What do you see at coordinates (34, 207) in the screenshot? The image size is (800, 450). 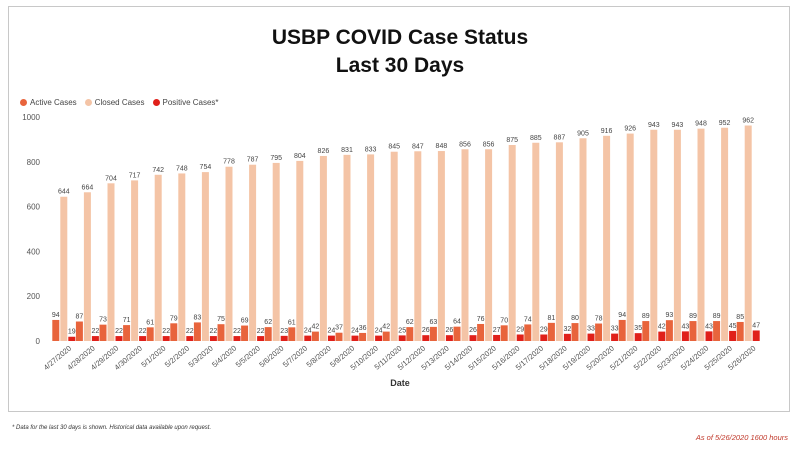 I see `y-tick-label: 600` at bounding box center [34, 207].